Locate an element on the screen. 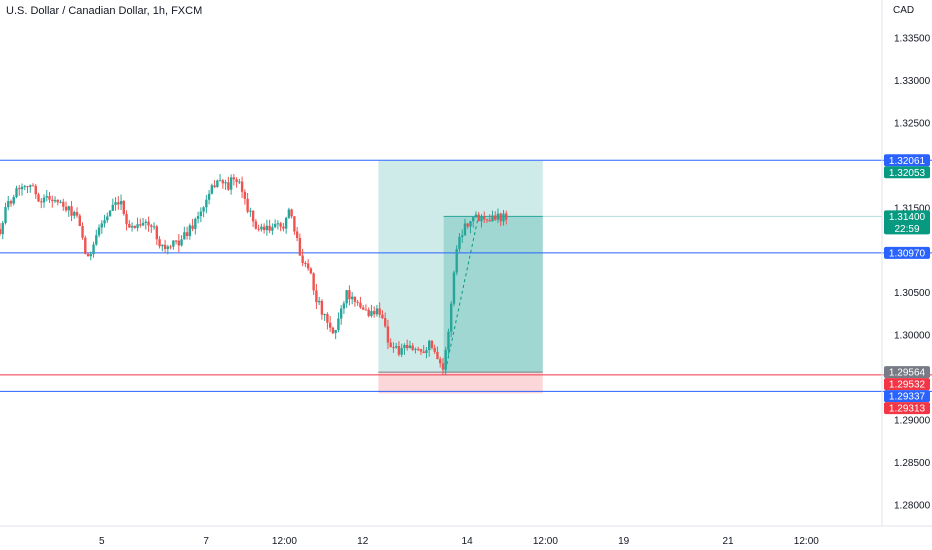 The image size is (932, 550). price-tag-label: 1.29313 is located at coordinates (907, 409).